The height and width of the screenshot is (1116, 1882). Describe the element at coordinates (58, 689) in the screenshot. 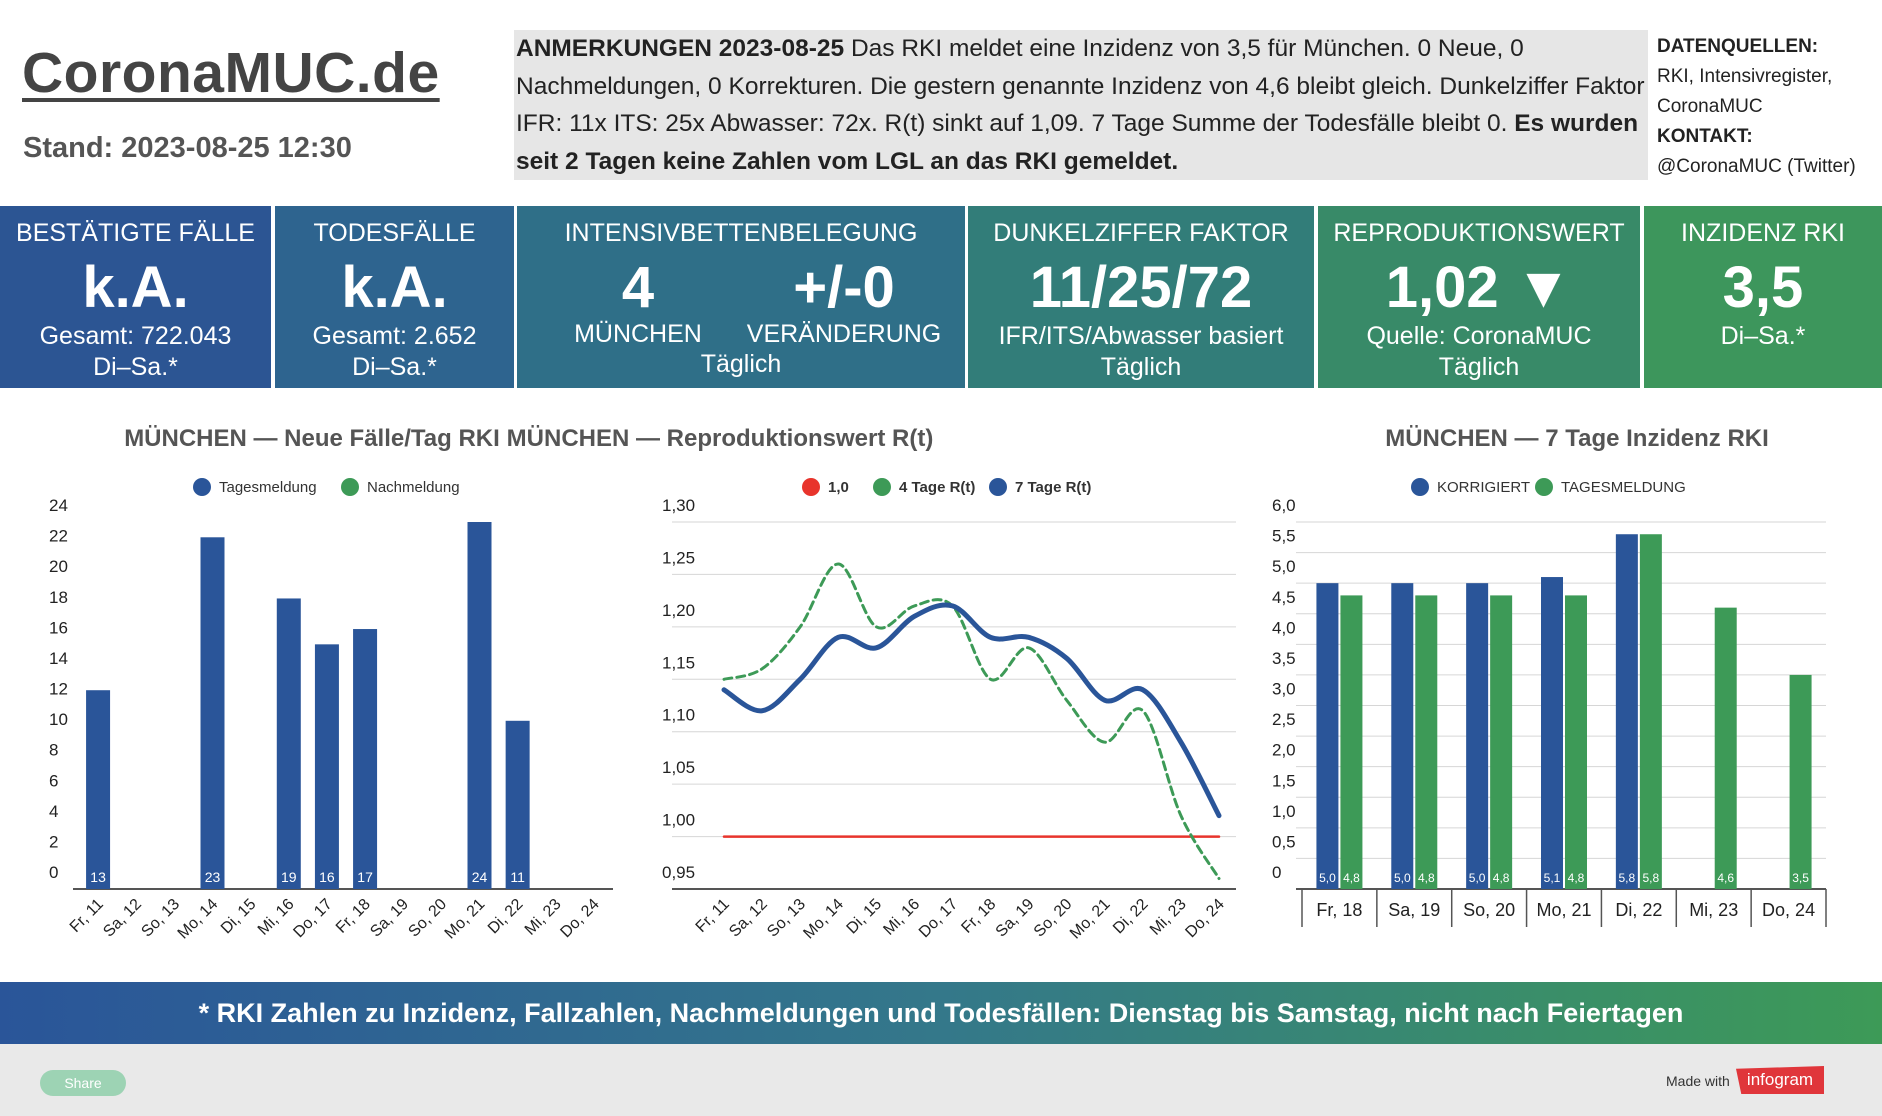

I see `y-tick-label: 12` at that location.